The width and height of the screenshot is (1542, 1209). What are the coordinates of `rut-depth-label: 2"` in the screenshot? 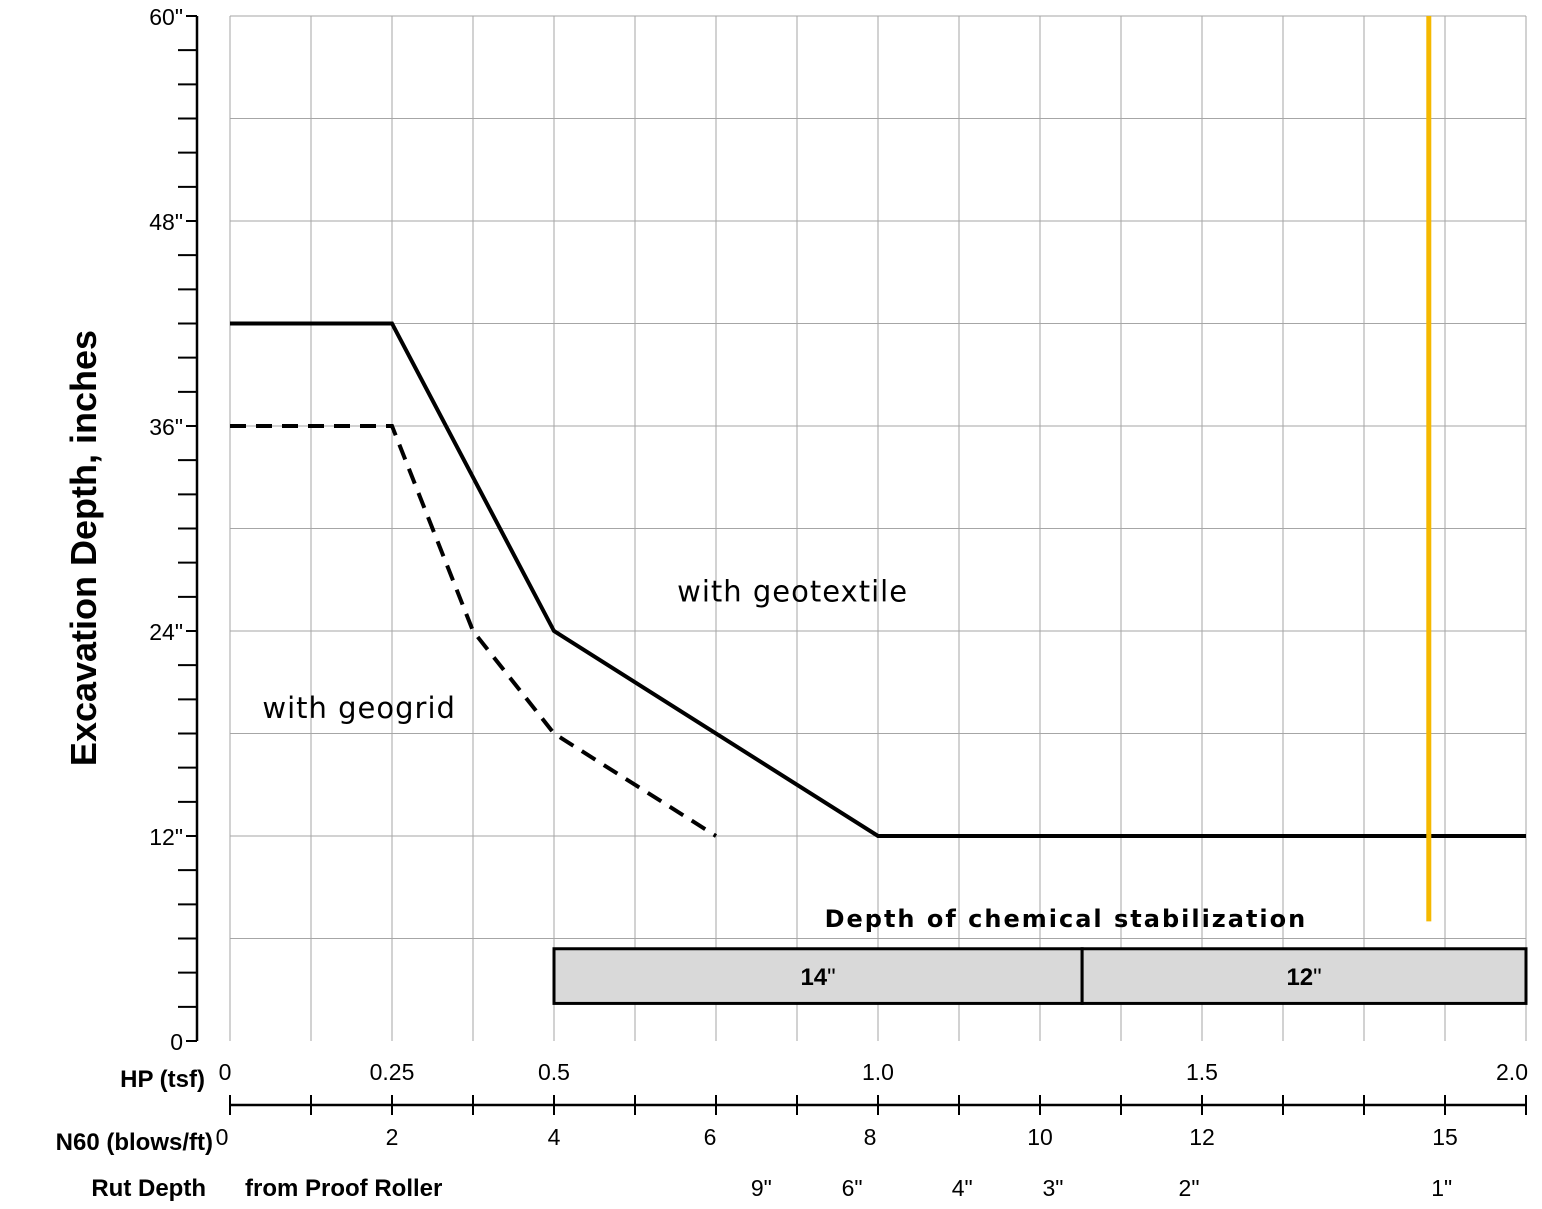 It's located at (1189, 1188).